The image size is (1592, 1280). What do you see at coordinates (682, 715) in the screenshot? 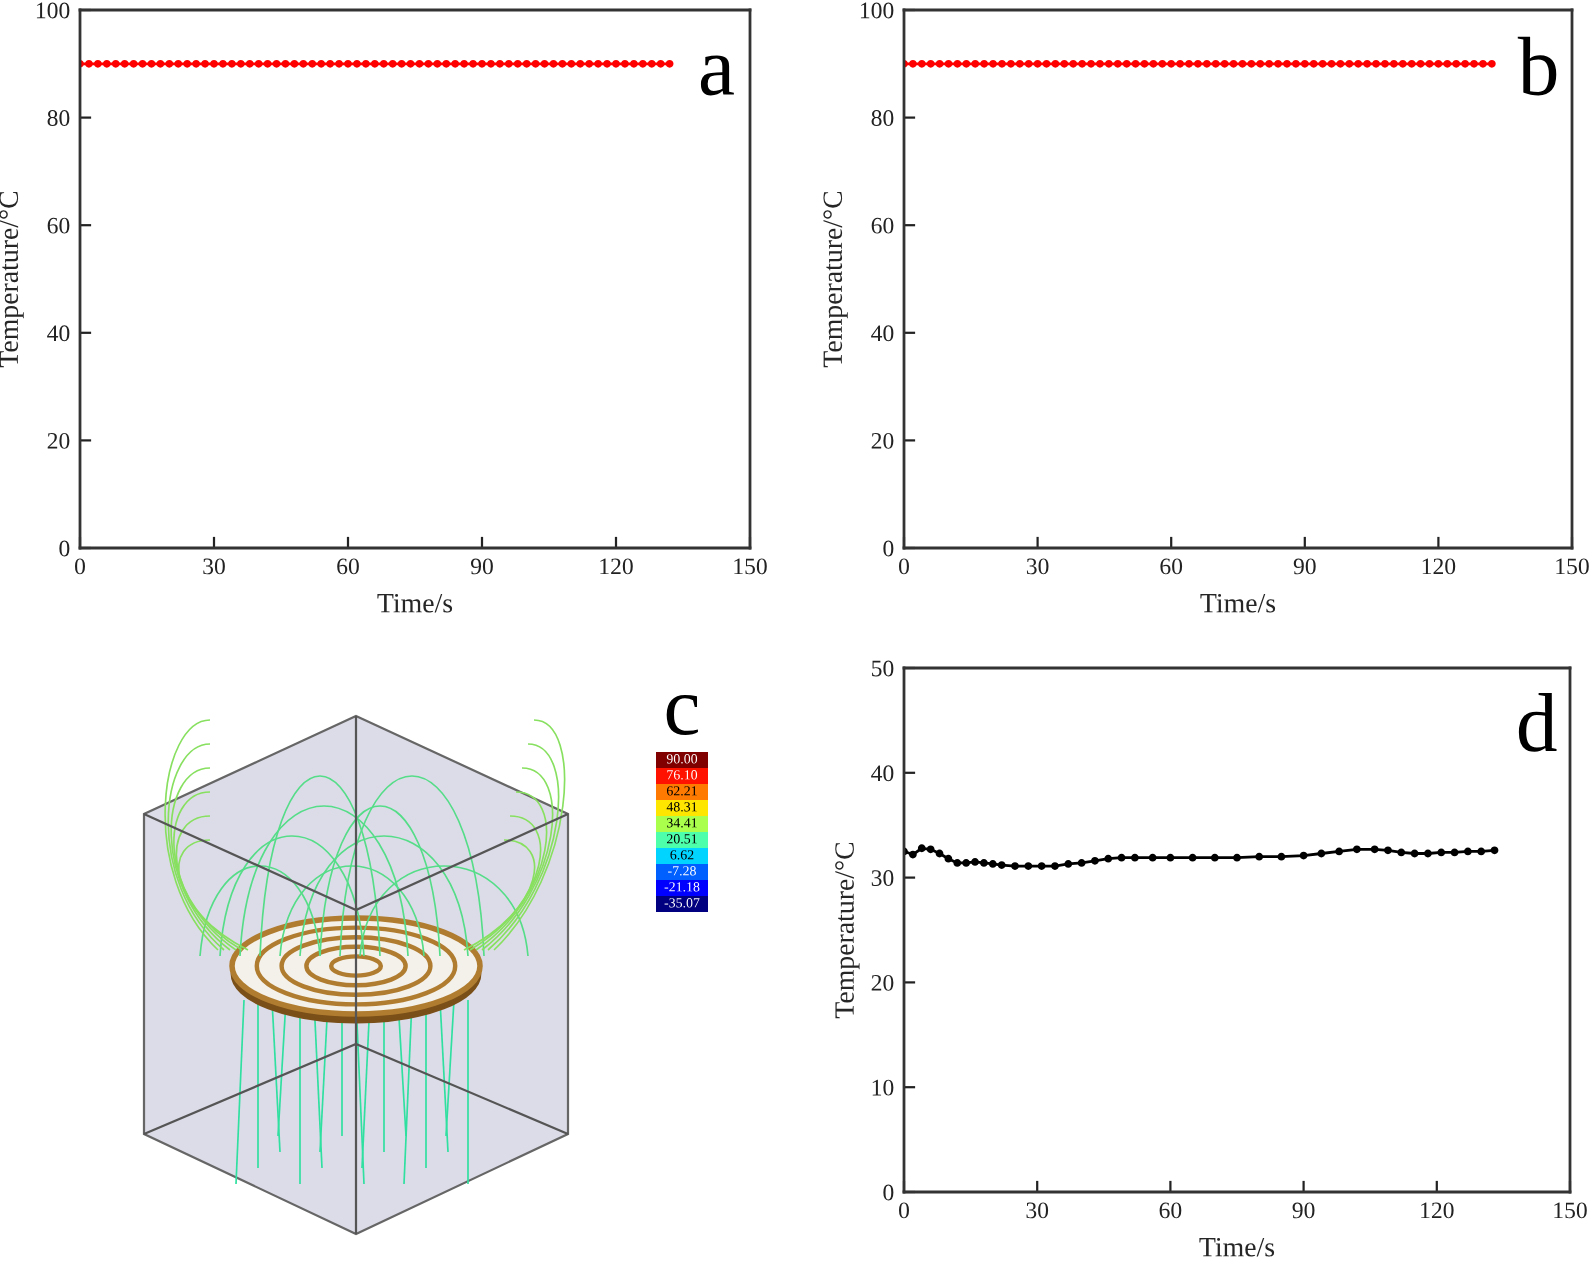
I see `chart-title: c` at bounding box center [682, 715].